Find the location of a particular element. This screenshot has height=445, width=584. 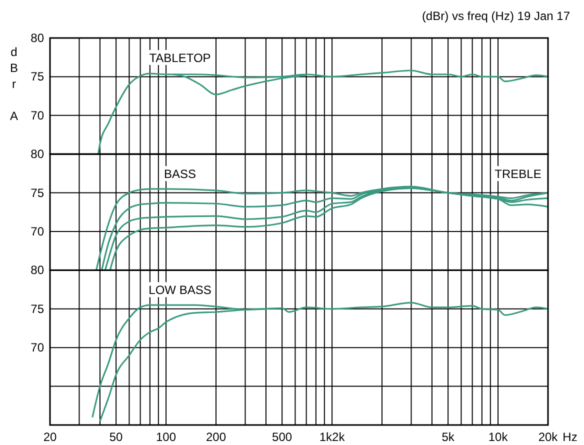

x-tick-label: 5k is located at coordinates (449, 437).